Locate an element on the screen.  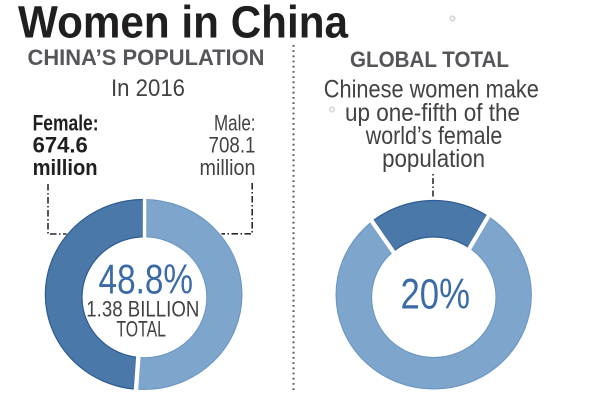
svg-text: GLOBAL TOTAL is located at coordinates (429, 59).